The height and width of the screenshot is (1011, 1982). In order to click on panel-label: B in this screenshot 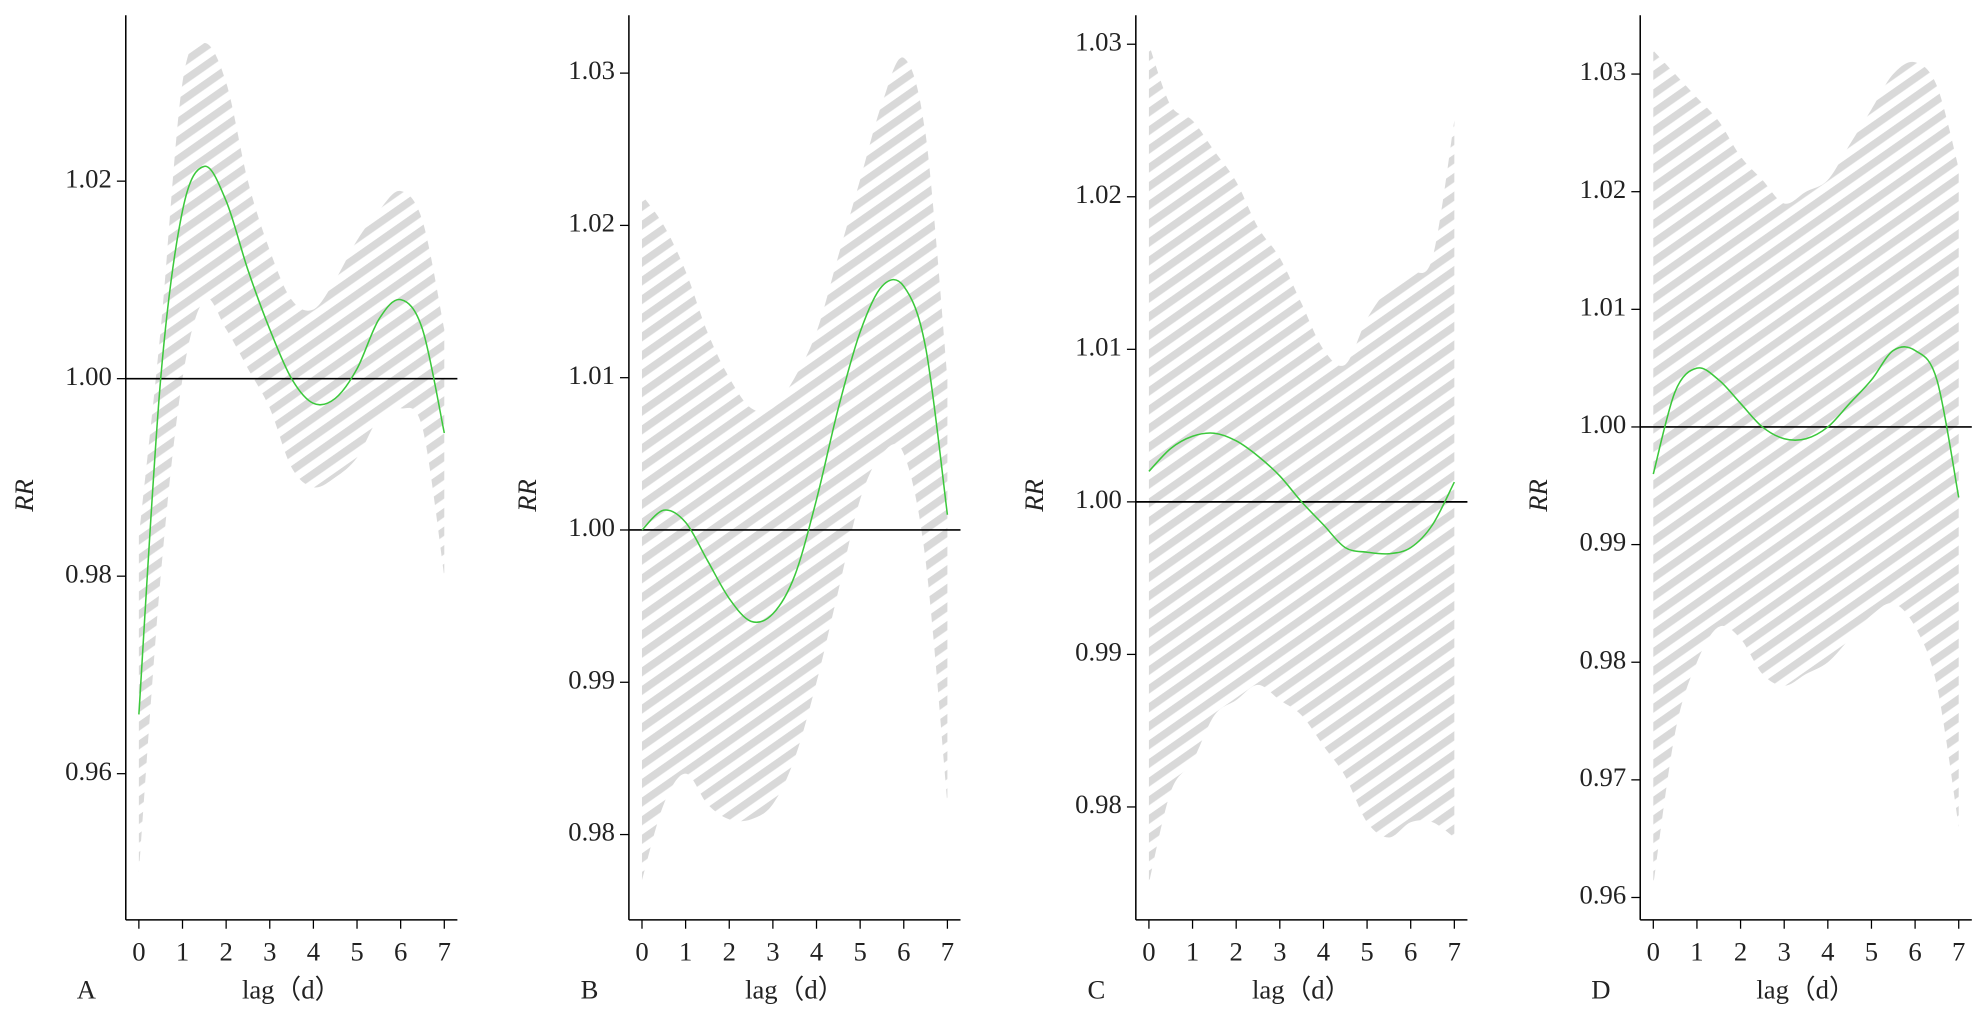, I will do `click(590, 989)`.